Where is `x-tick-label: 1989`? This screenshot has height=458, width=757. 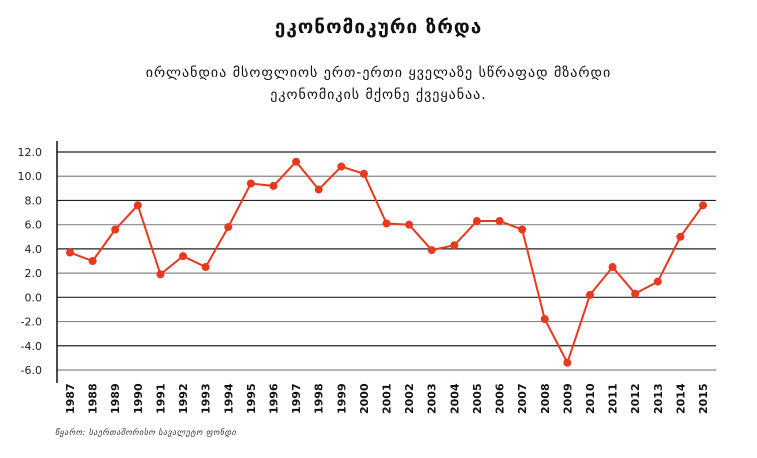
x-tick-label: 1989 is located at coordinates (115, 398).